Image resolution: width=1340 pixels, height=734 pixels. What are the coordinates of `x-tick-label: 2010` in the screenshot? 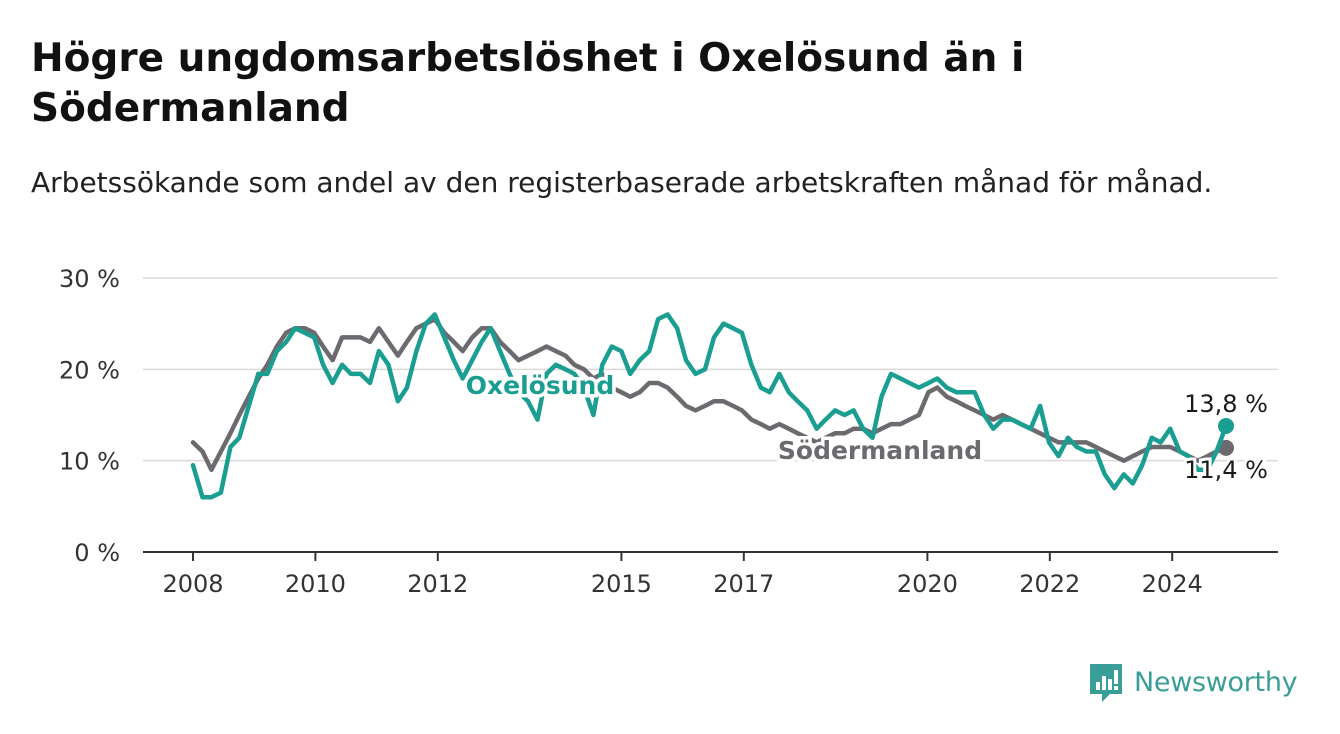 It's located at (315, 584).